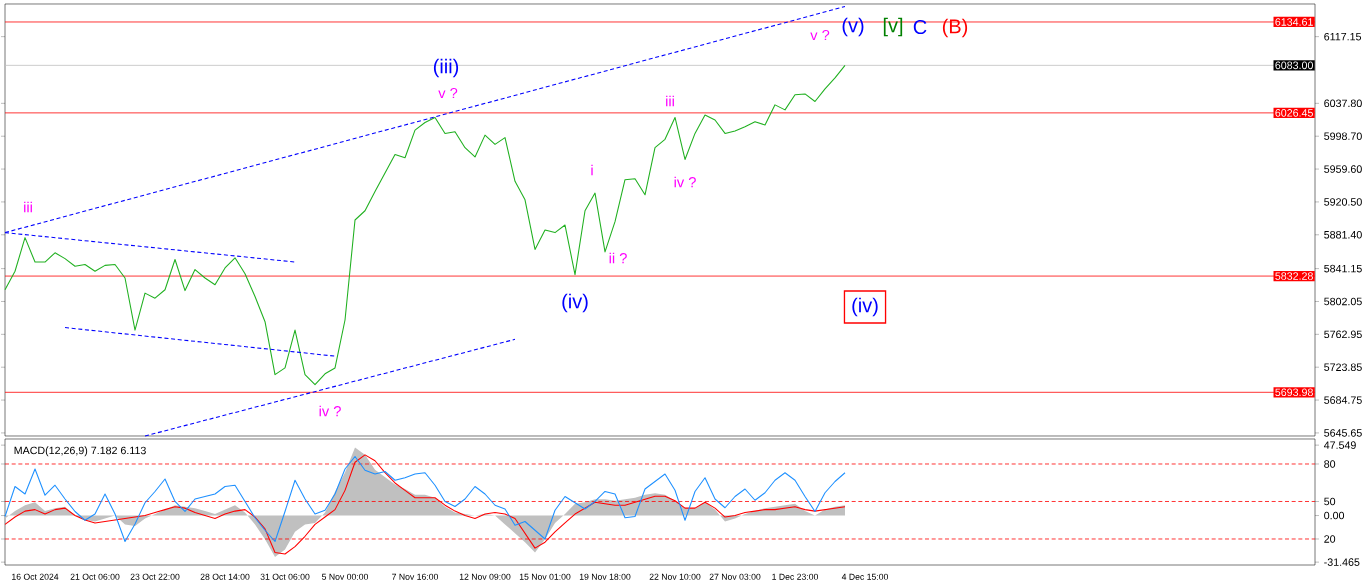 Image resolution: width=1366 pixels, height=588 pixels. Describe the element at coordinates (1294, 276) in the screenshot. I see `ref-line-label: 5832.28` at that location.